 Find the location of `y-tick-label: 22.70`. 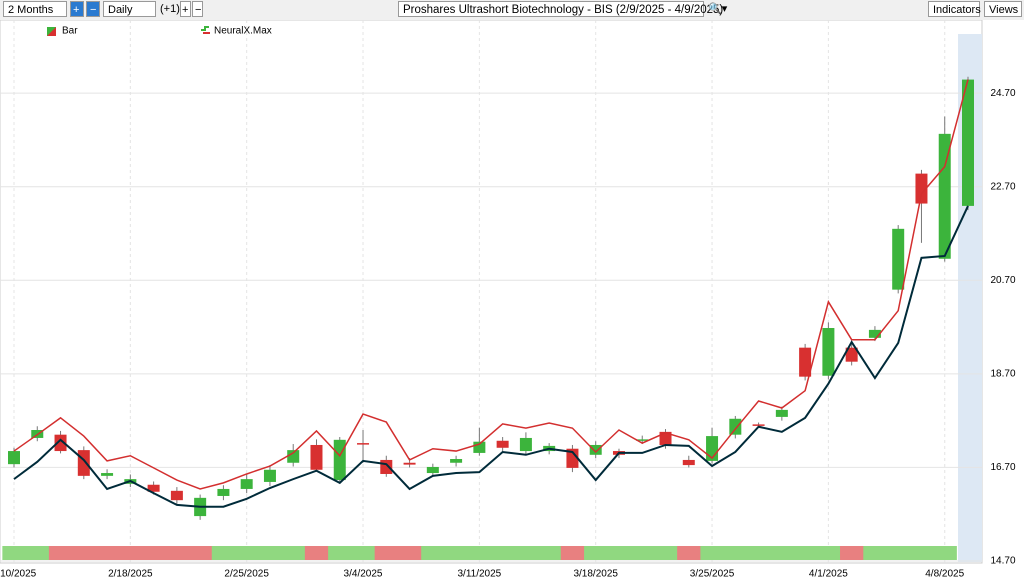

y-tick-label: 22.70 is located at coordinates (1002, 186).